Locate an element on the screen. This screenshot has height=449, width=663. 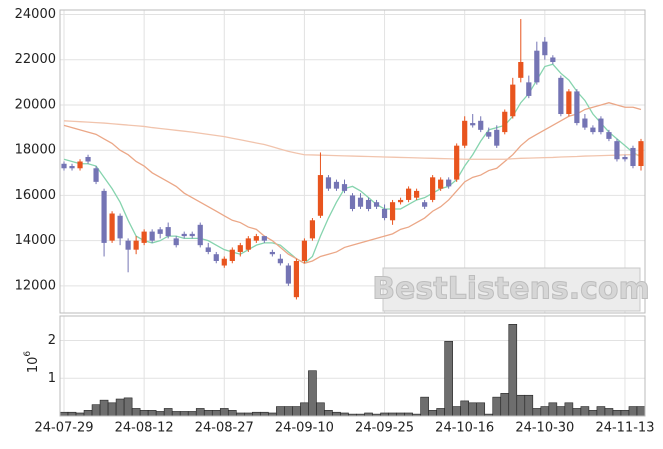
y-tick-label: 12000 is located at coordinates (35, 285).